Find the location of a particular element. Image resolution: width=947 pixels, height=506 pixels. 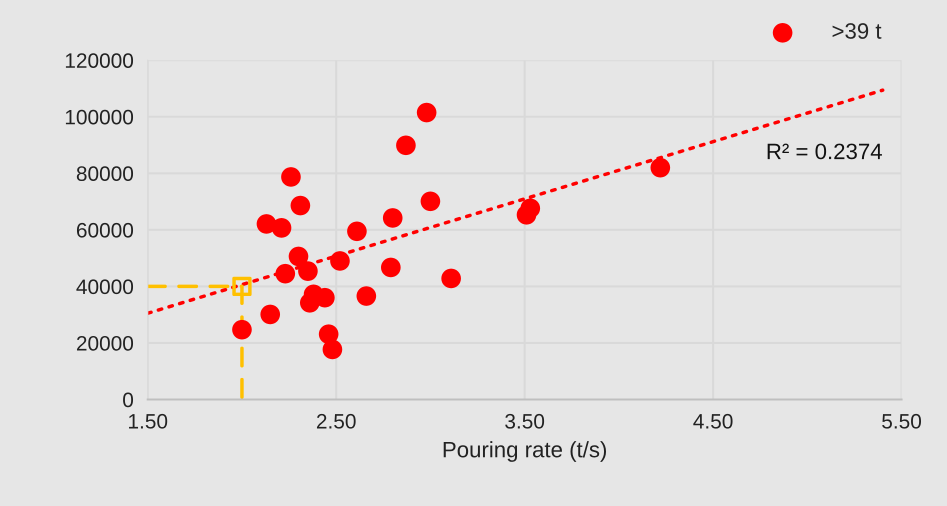

y-tick-label: 80000 is located at coordinates (105, 174).